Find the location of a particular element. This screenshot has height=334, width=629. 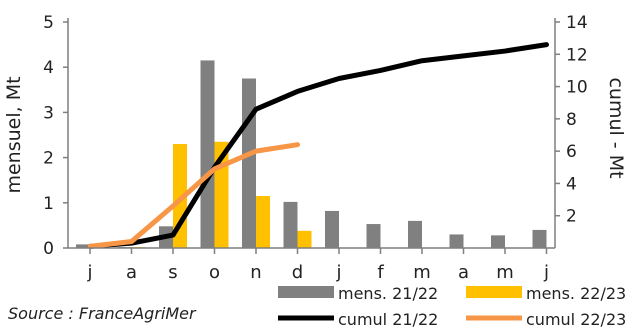

left-tick-label: 5 is located at coordinates (48, 23).